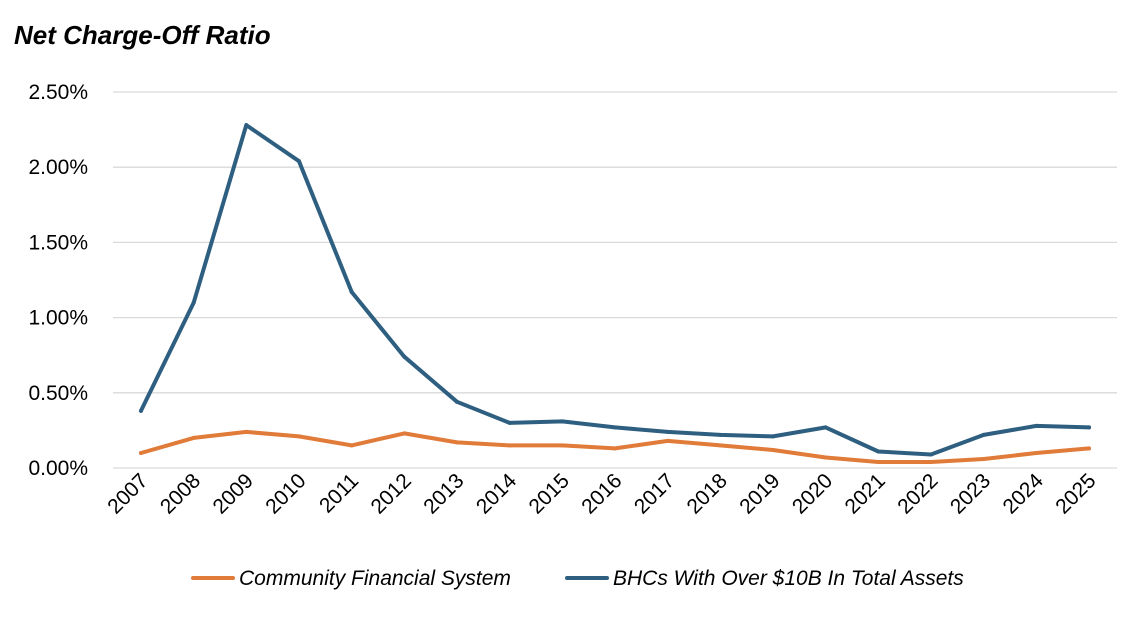 The width and height of the screenshot is (1144, 637). Describe the element at coordinates (58, 242) in the screenshot. I see `y-tick-label: 1.50%` at that location.